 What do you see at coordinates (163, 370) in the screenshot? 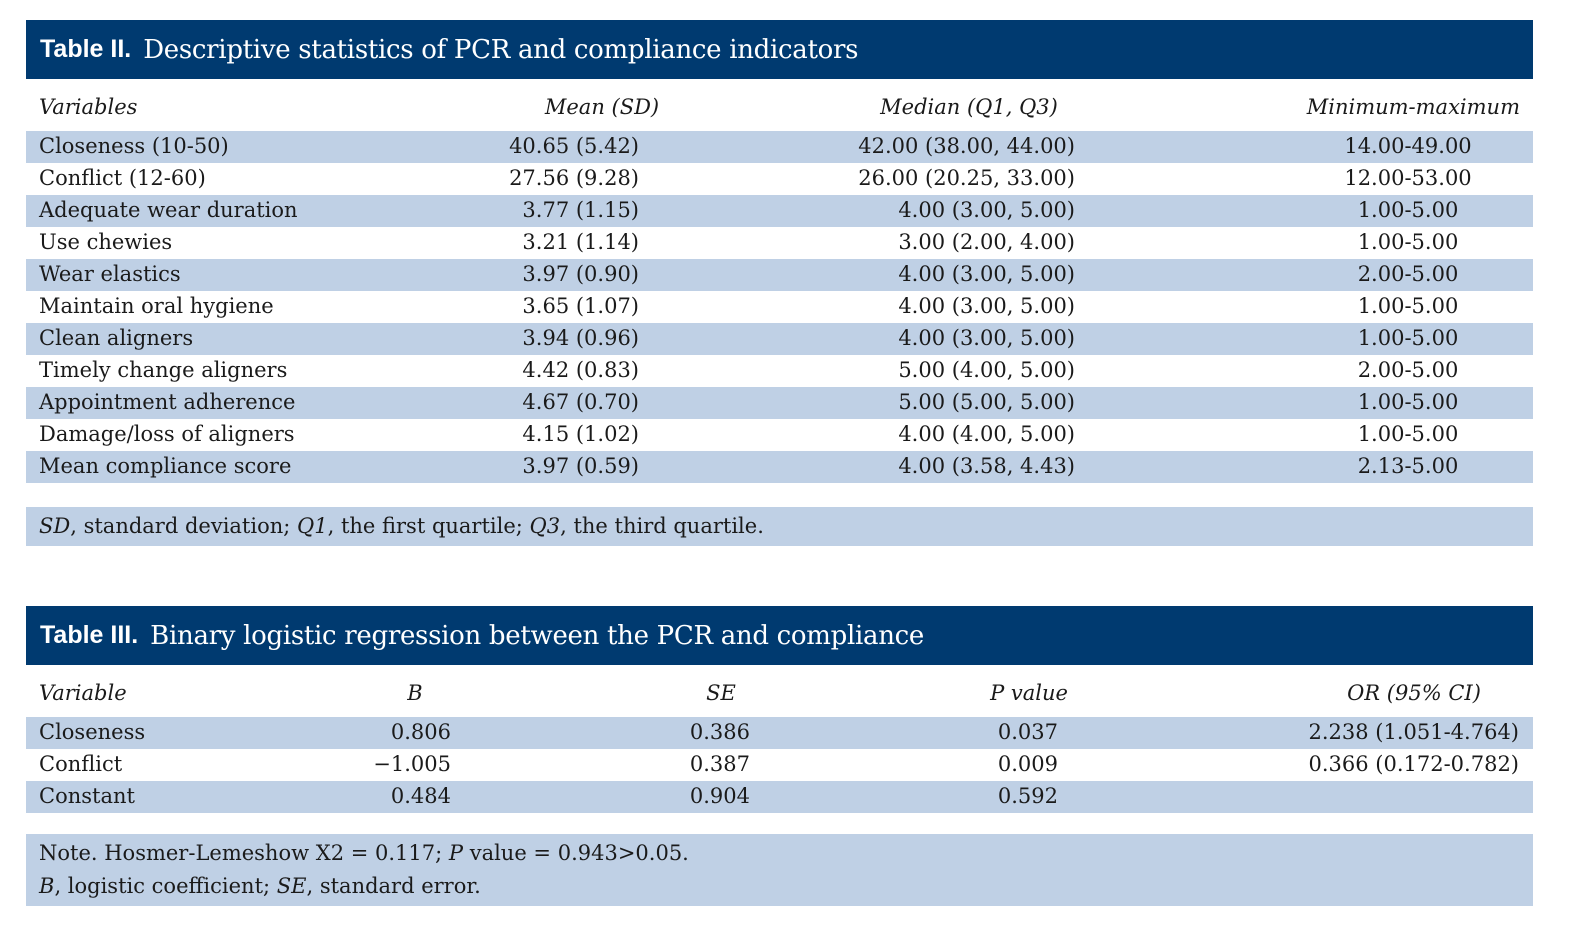
I see `cell-variable: Timely change aligners` at bounding box center [163, 370].